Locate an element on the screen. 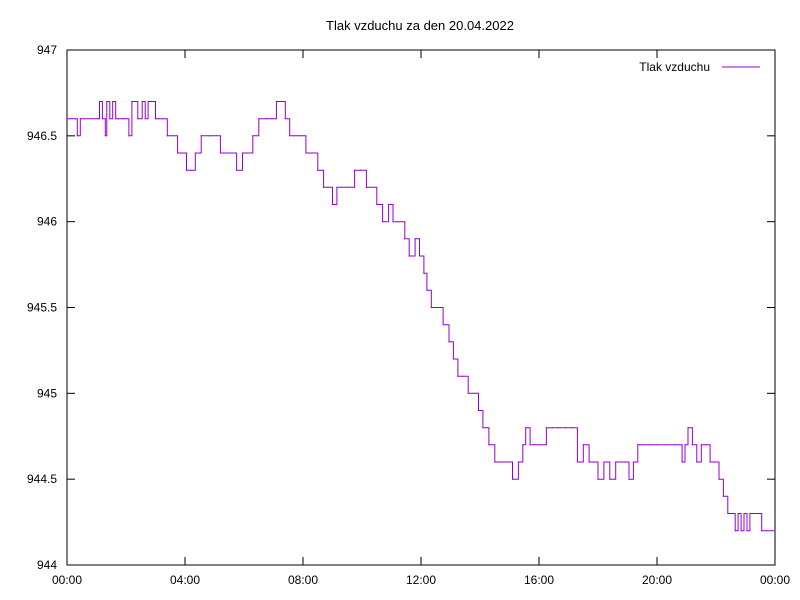 Image resolution: width=800 pixels, height=600 pixels. y-tick-label: 944 is located at coordinates (47, 565).